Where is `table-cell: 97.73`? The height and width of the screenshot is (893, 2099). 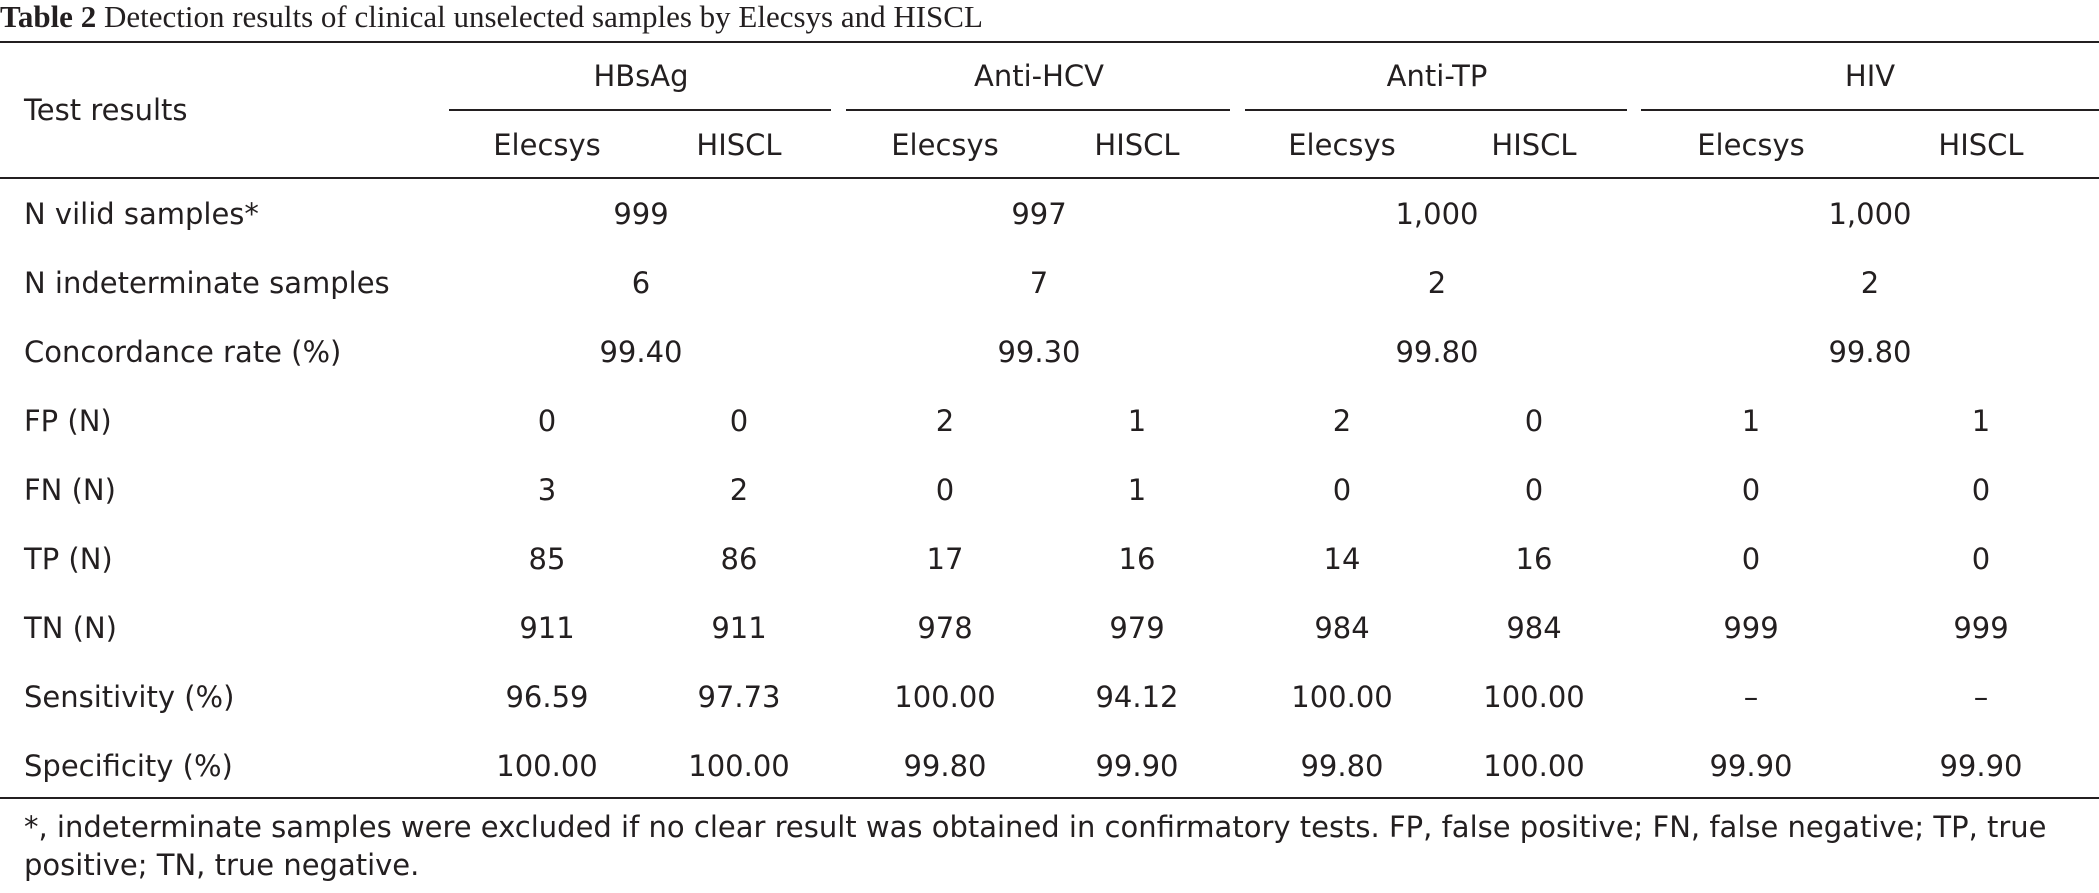 table-cell: 97.73 is located at coordinates (739, 697).